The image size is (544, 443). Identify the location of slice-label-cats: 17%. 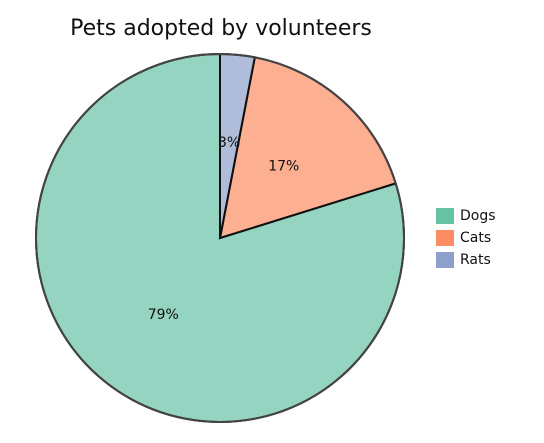
(283, 167).